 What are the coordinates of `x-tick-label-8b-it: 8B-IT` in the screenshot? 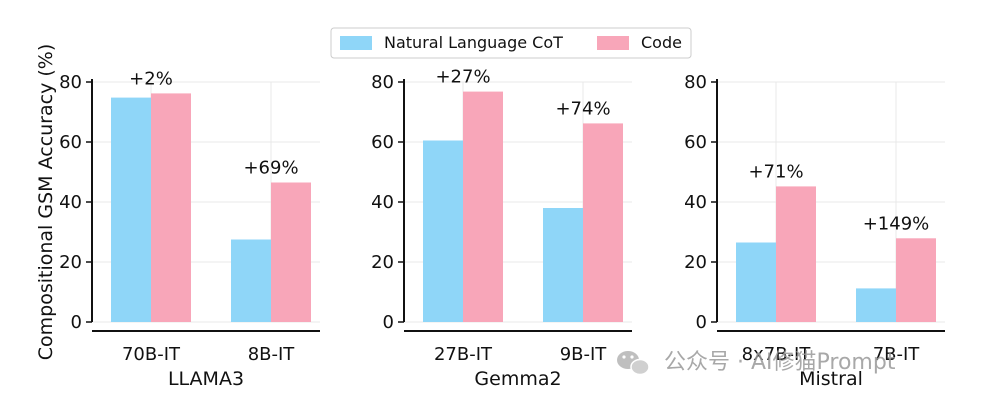 It's located at (272, 354).